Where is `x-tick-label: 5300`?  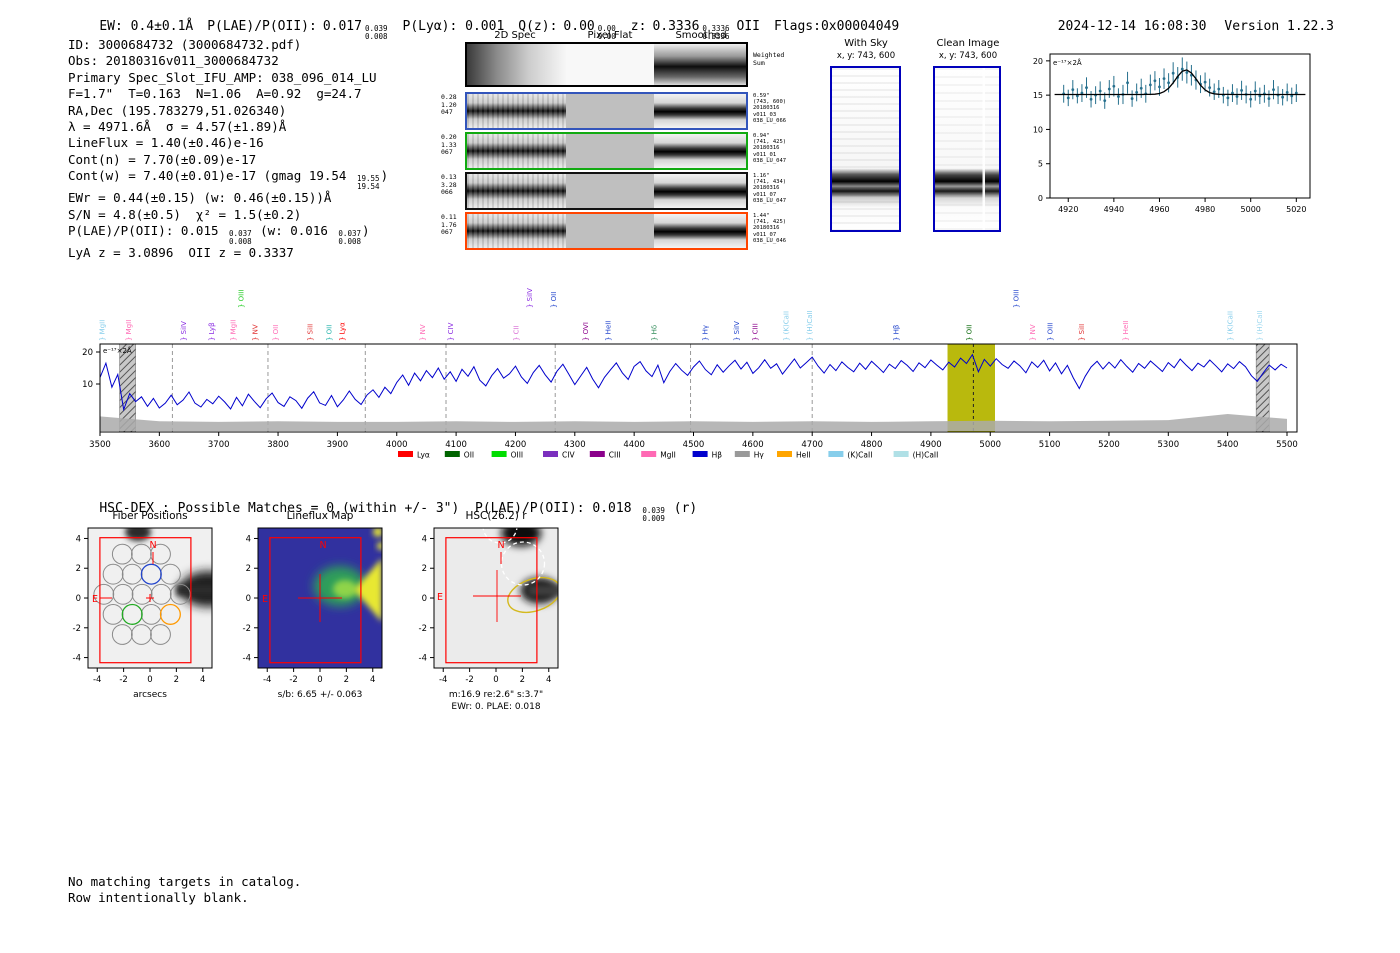
x-tick-label: 5300 is located at coordinates (1168, 445).